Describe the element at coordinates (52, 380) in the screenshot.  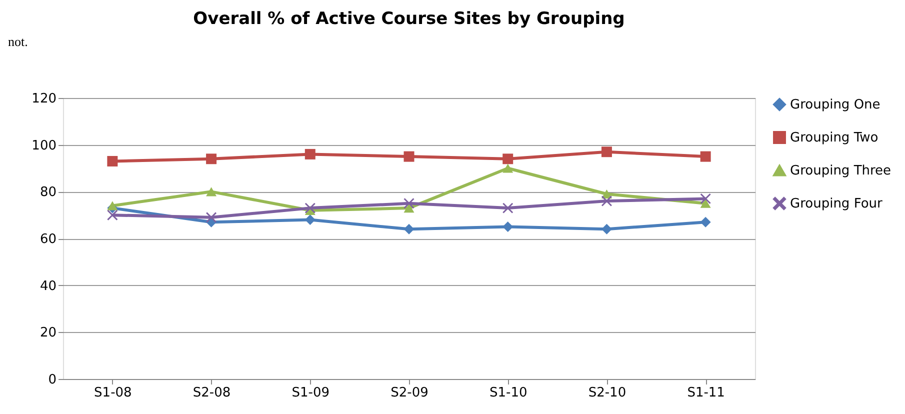
I see `y-tick-label: 0` at that location.